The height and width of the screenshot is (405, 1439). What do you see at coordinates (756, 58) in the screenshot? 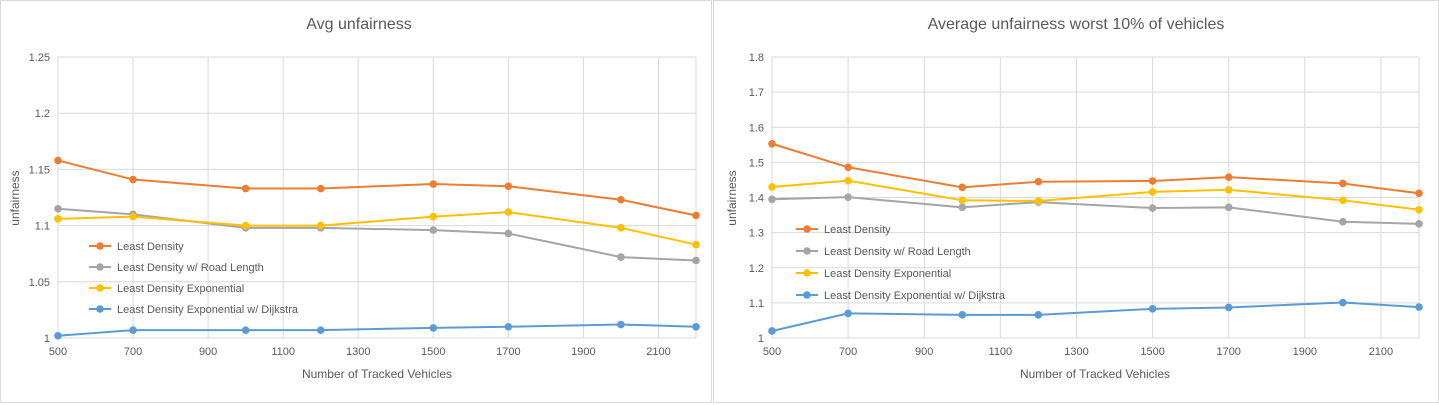
I see `y-tick-label: 1.8` at bounding box center [756, 58].